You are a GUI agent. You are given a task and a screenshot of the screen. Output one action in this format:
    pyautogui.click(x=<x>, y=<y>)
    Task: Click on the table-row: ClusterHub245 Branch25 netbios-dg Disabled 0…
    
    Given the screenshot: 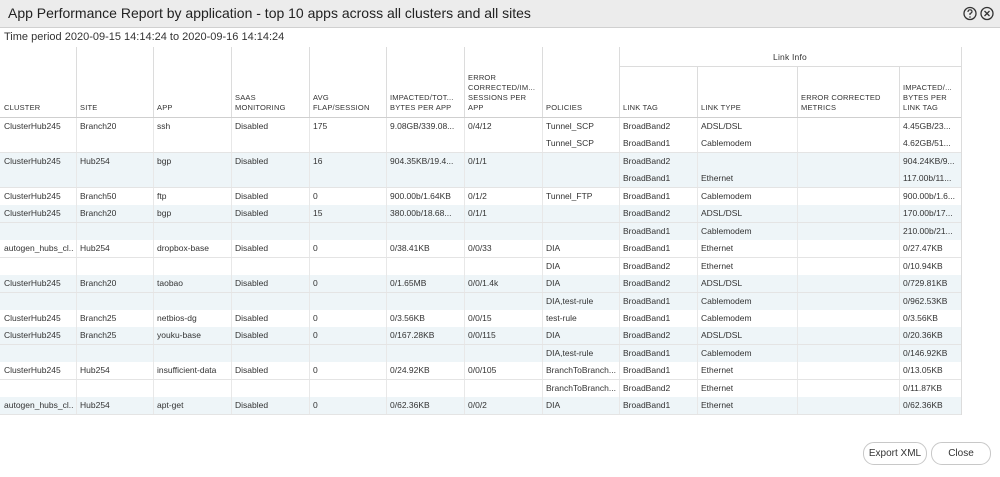 What is the action you would take?
    pyautogui.click(x=480, y=318)
    